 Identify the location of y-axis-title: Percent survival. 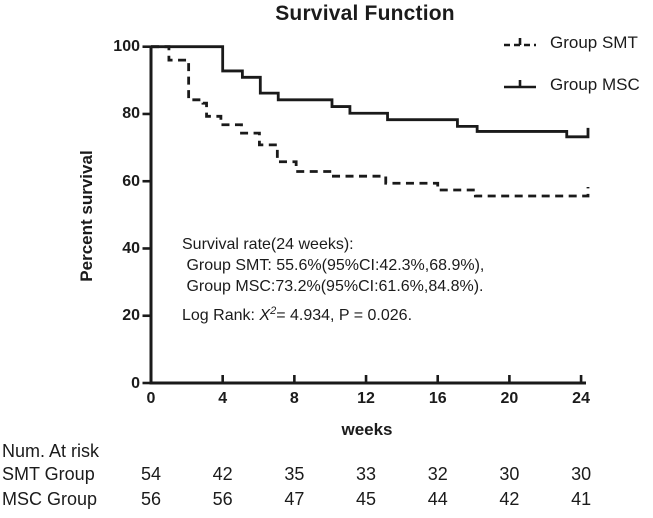
(86, 216).